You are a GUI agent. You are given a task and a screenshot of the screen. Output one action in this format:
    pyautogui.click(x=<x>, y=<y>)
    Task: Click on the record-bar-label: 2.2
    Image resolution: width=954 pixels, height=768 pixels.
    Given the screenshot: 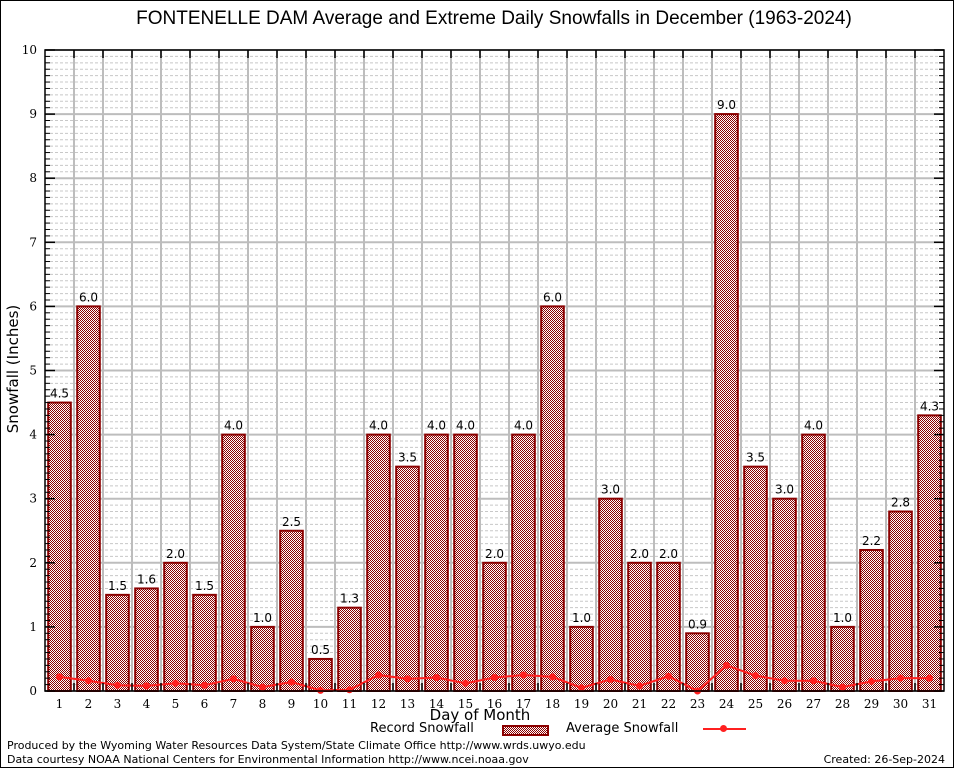 What is the action you would take?
    pyautogui.click(x=871, y=541)
    